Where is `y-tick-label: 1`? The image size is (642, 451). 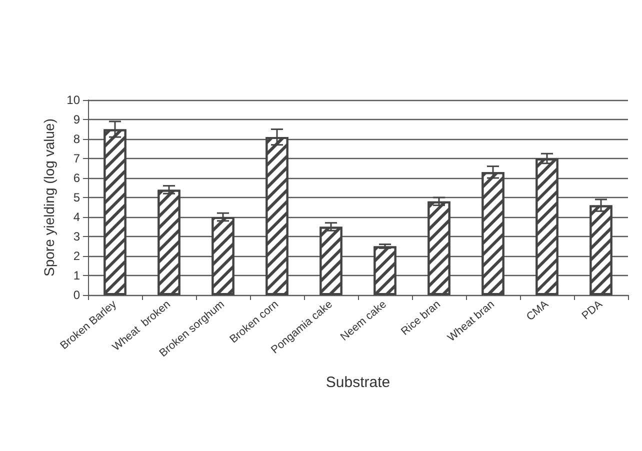 y-tick-label: 1 is located at coordinates (76, 275).